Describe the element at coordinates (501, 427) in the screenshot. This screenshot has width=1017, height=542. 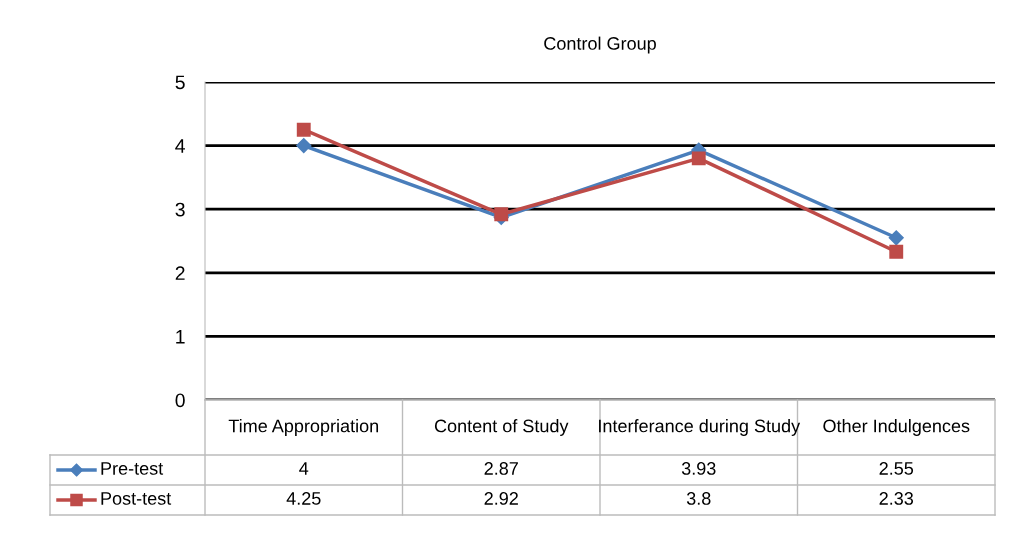
I see `x-tick-label: Content of Study` at that location.